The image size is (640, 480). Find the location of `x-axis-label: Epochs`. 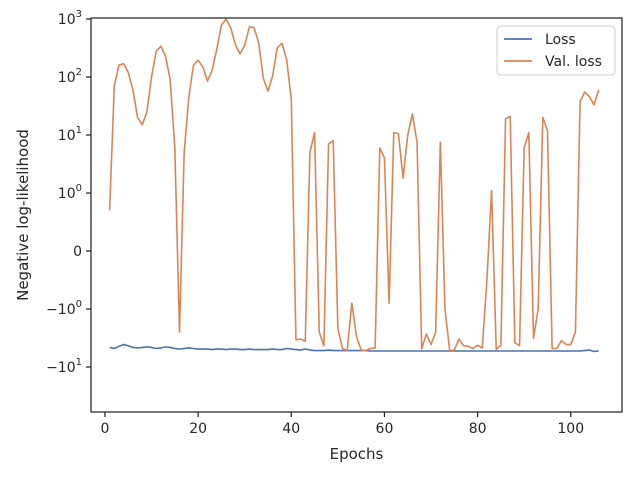

x-axis-label: Epochs is located at coordinates (357, 454).